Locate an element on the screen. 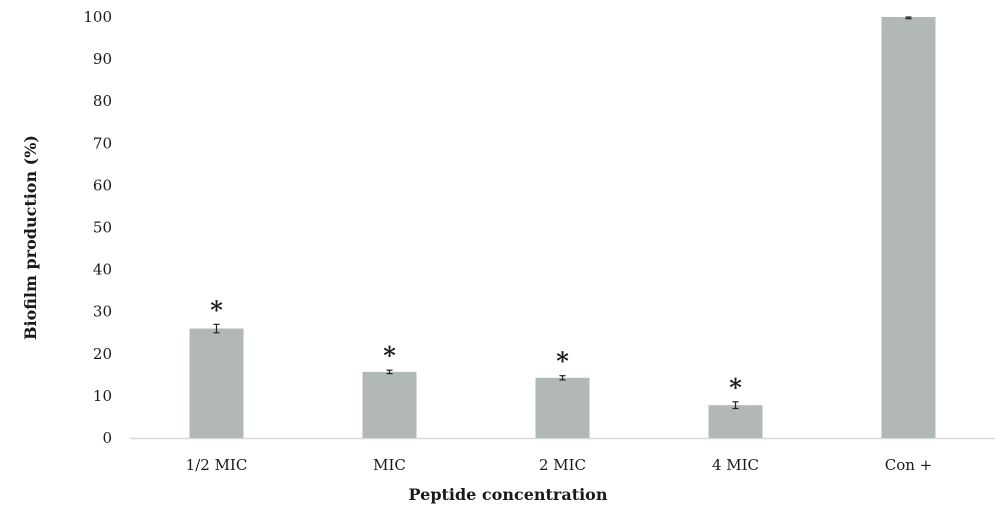  category-label: 1/2 MIC is located at coordinates (217, 465).